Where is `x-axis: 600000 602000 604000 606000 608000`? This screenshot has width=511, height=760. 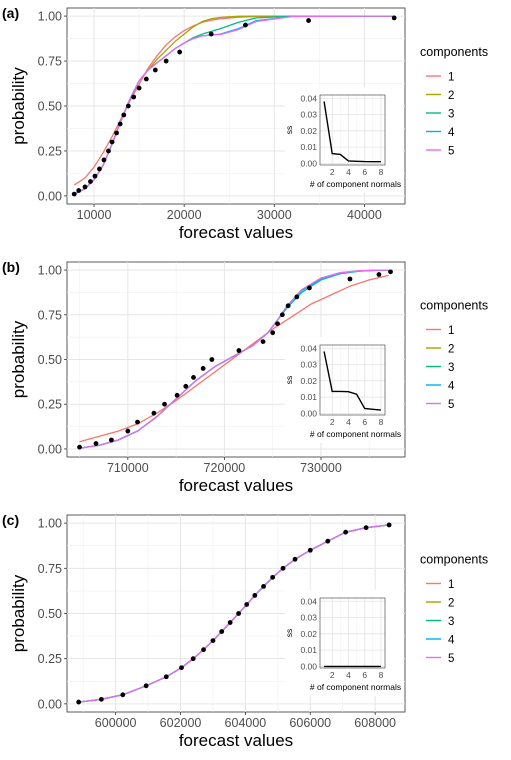
x-axis: 600000 602000 604000 606000 608000 is located at coordinates (245, 721).